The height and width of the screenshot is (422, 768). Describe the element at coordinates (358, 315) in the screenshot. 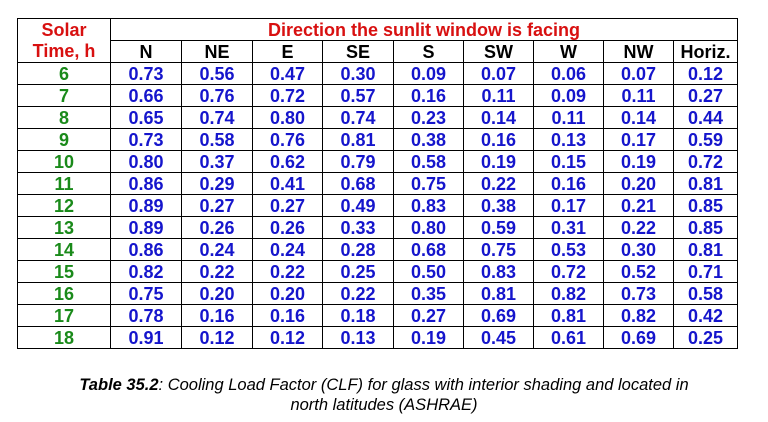

I see `clf-value-cell: 0.18` at that location.